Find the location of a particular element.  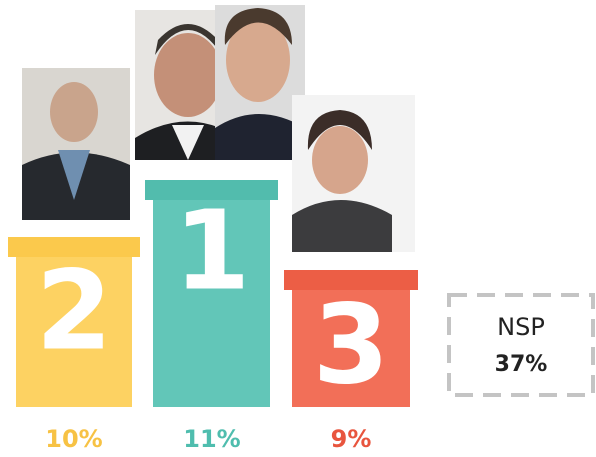

rank: 1 is located at coordinates (212, 250).